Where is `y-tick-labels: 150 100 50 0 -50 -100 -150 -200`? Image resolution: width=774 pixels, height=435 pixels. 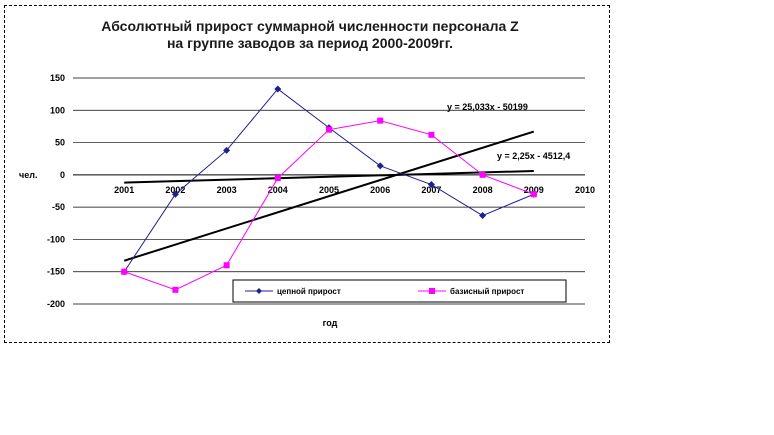 y-tick-labels: 150 100 50 0 -50 -100 -150 -200 is located at coordinates (56, 191).